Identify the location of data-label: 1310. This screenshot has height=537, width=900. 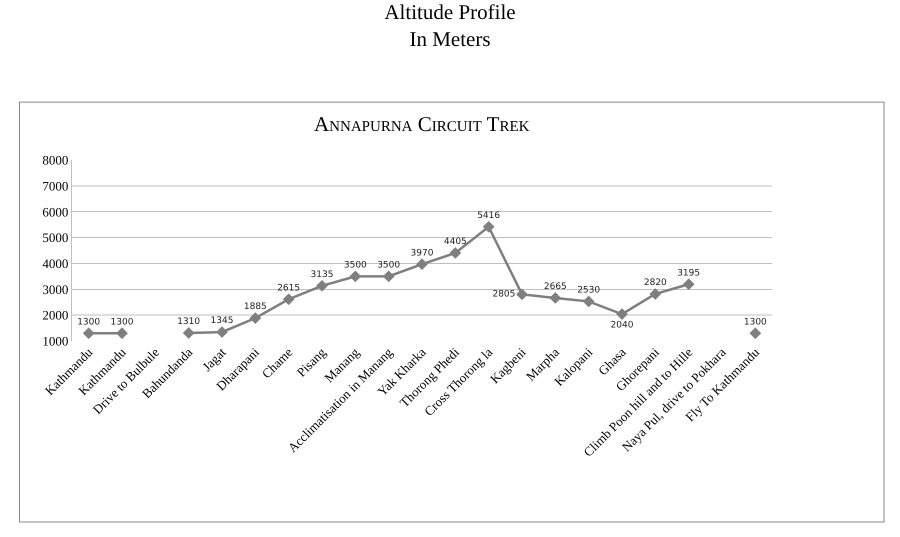
(188, 322).